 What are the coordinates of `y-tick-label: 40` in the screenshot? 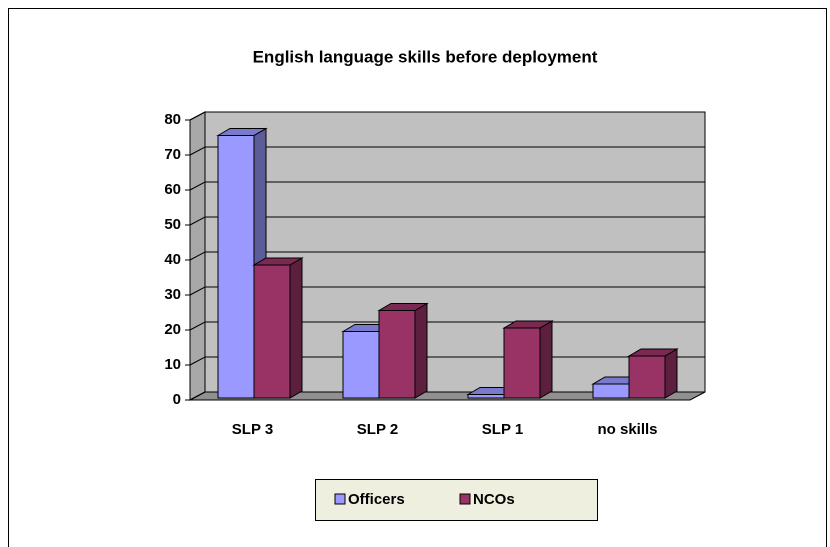 It's located at (172, 259).